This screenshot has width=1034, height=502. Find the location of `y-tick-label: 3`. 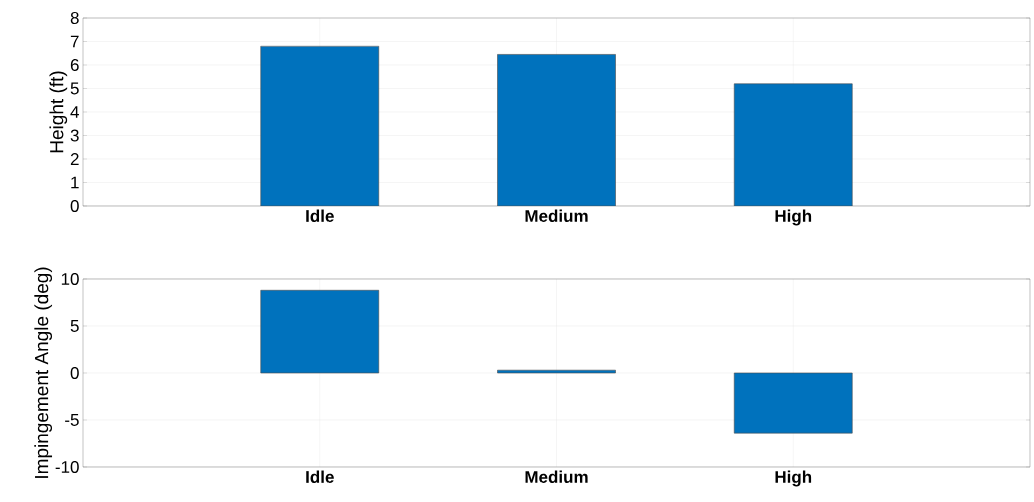

y-tick-label: 3 is located at coordinates (74, 135).